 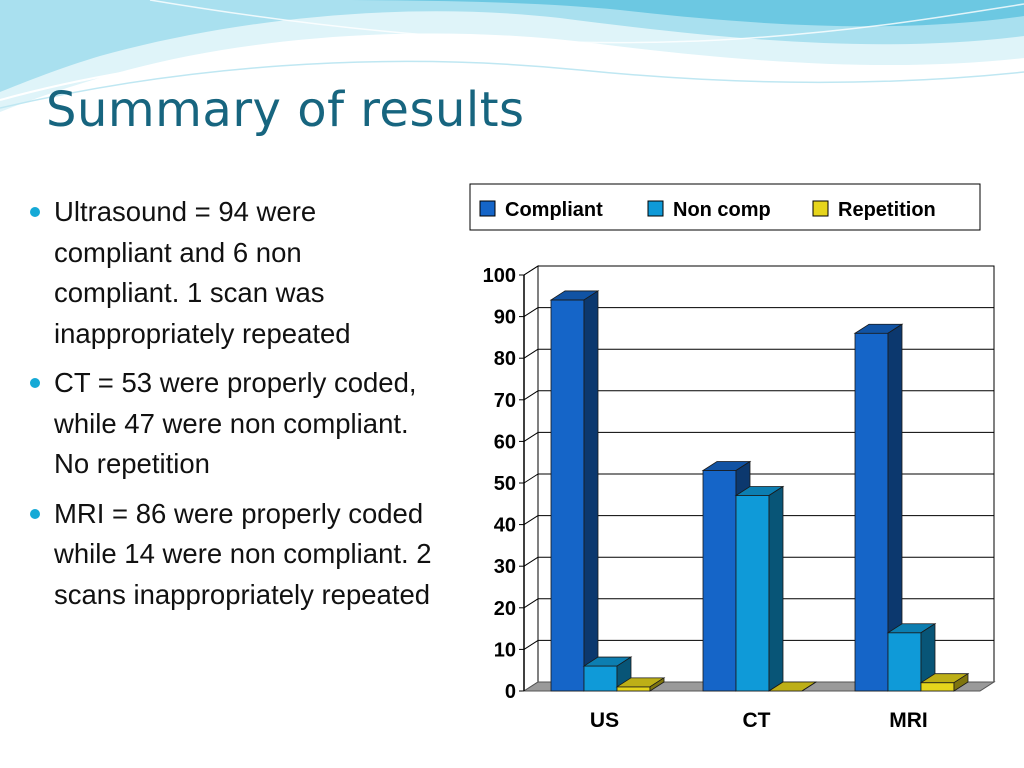 What do you see at coordinates (908, 720) in the screenshot?
I see `x-category-label: MRI` at bounding box center [908, 720].